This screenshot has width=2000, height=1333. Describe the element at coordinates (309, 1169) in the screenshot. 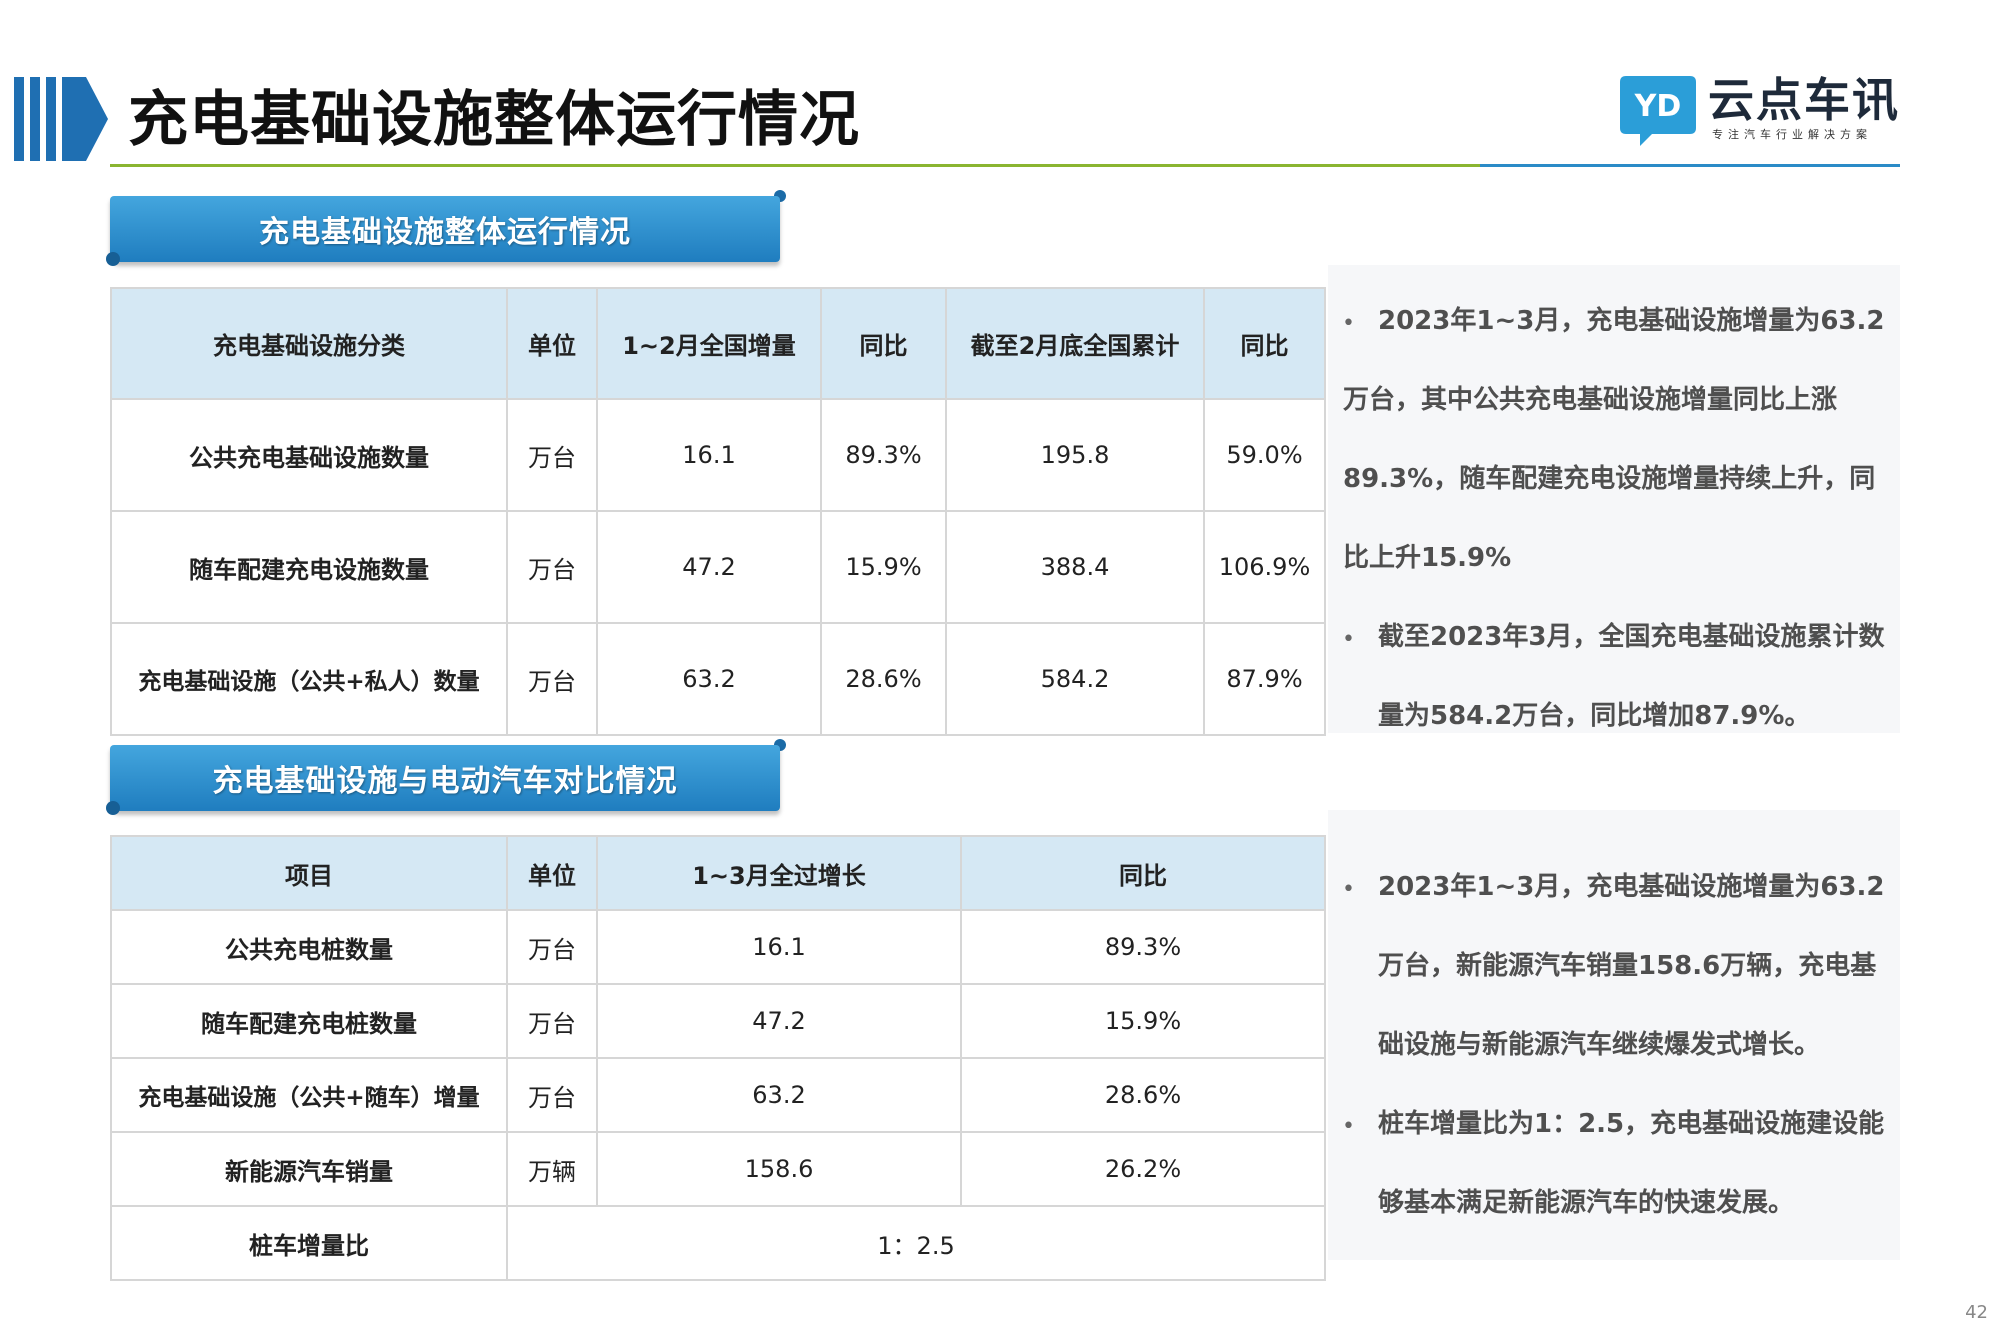

I see `row-label: 新能源汽车销量` at that location.